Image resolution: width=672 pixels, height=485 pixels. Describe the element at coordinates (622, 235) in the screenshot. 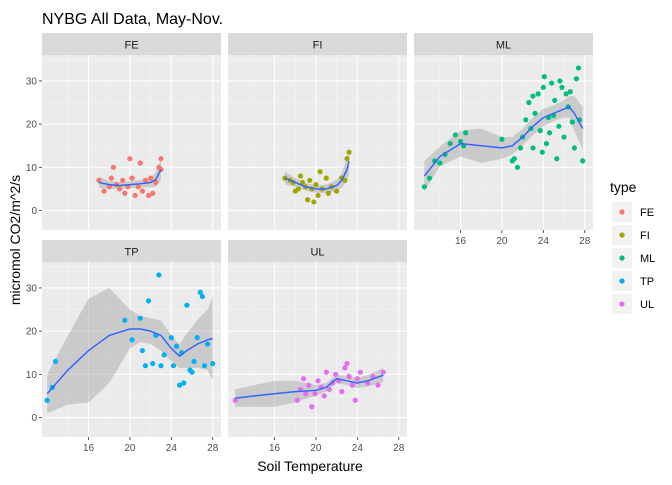

I see `legend-marker-fi` at that location.